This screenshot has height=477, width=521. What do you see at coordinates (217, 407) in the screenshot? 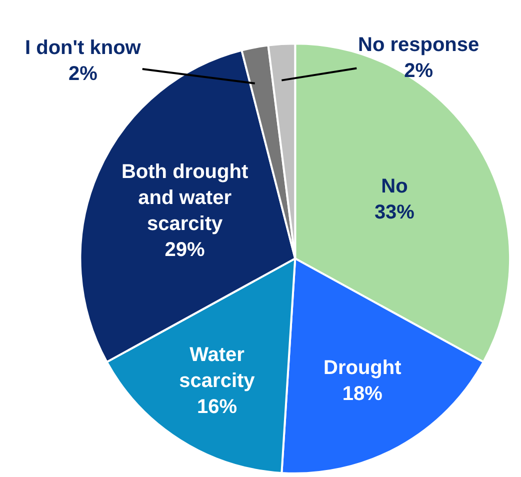
I see `data-label: 16%` at bounding box center [217, 407].